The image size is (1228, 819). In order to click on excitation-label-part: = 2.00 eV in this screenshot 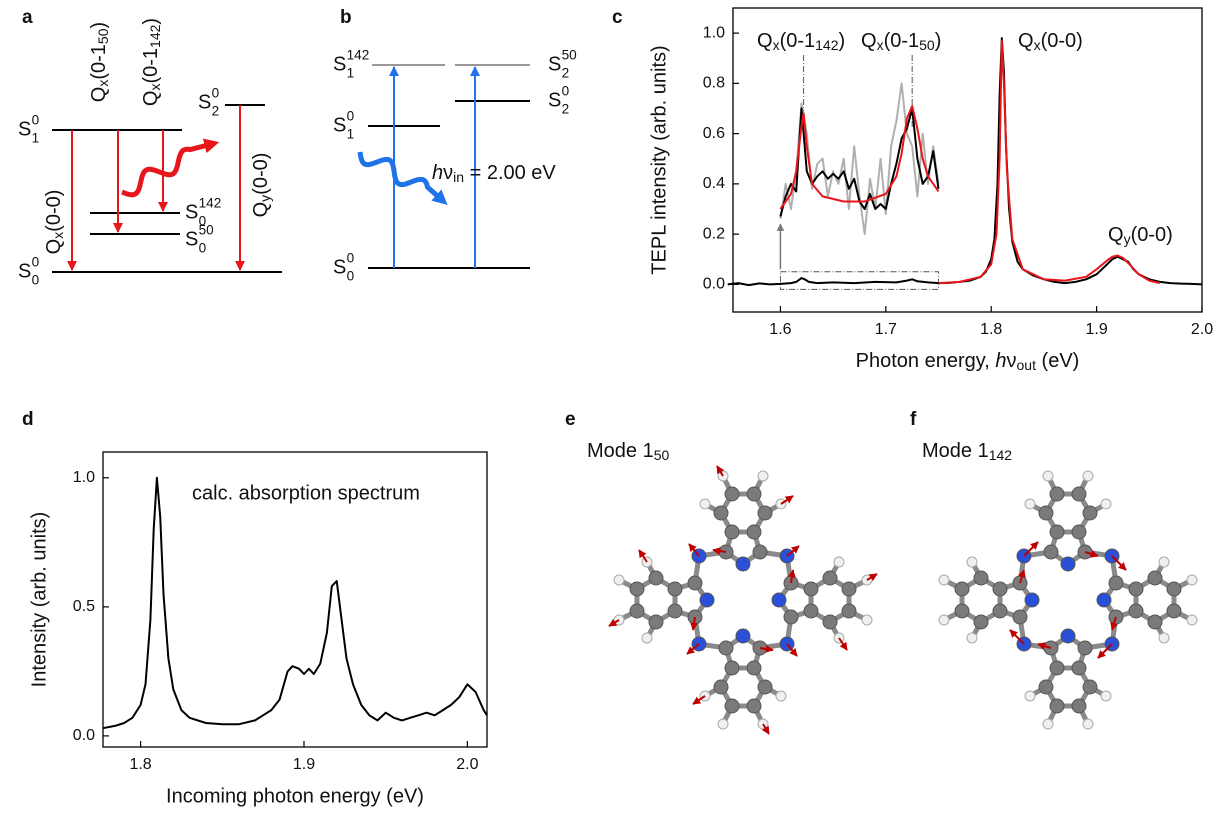, I will do `click(510, 173)`.